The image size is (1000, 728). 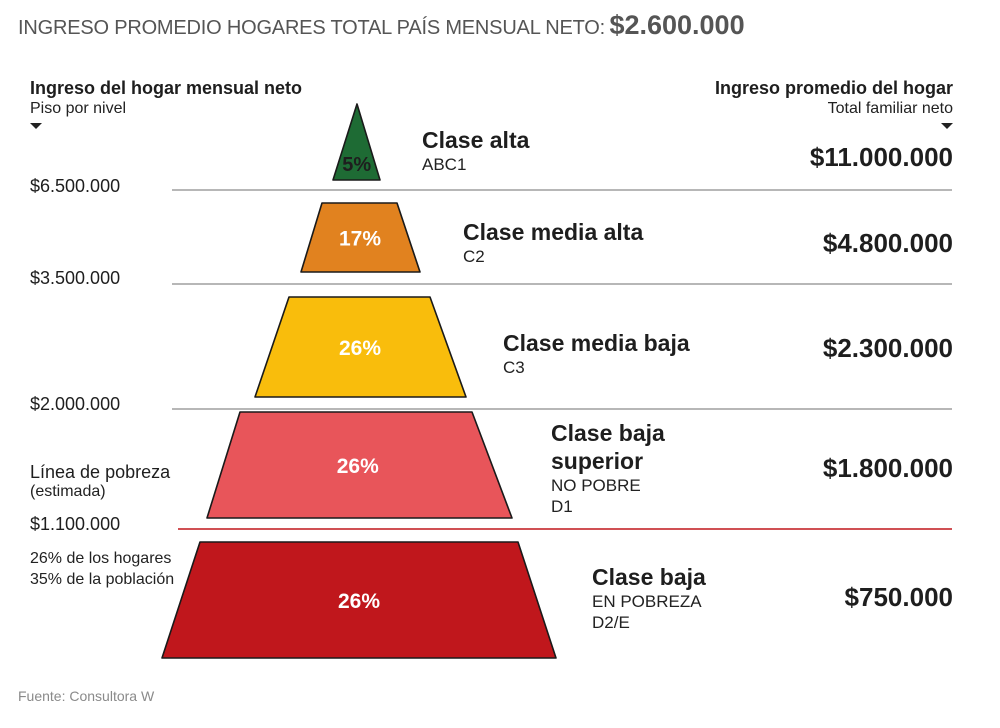 I want to click on poverty-line-title: Línea de pobreza, so click(x=100, y=472).